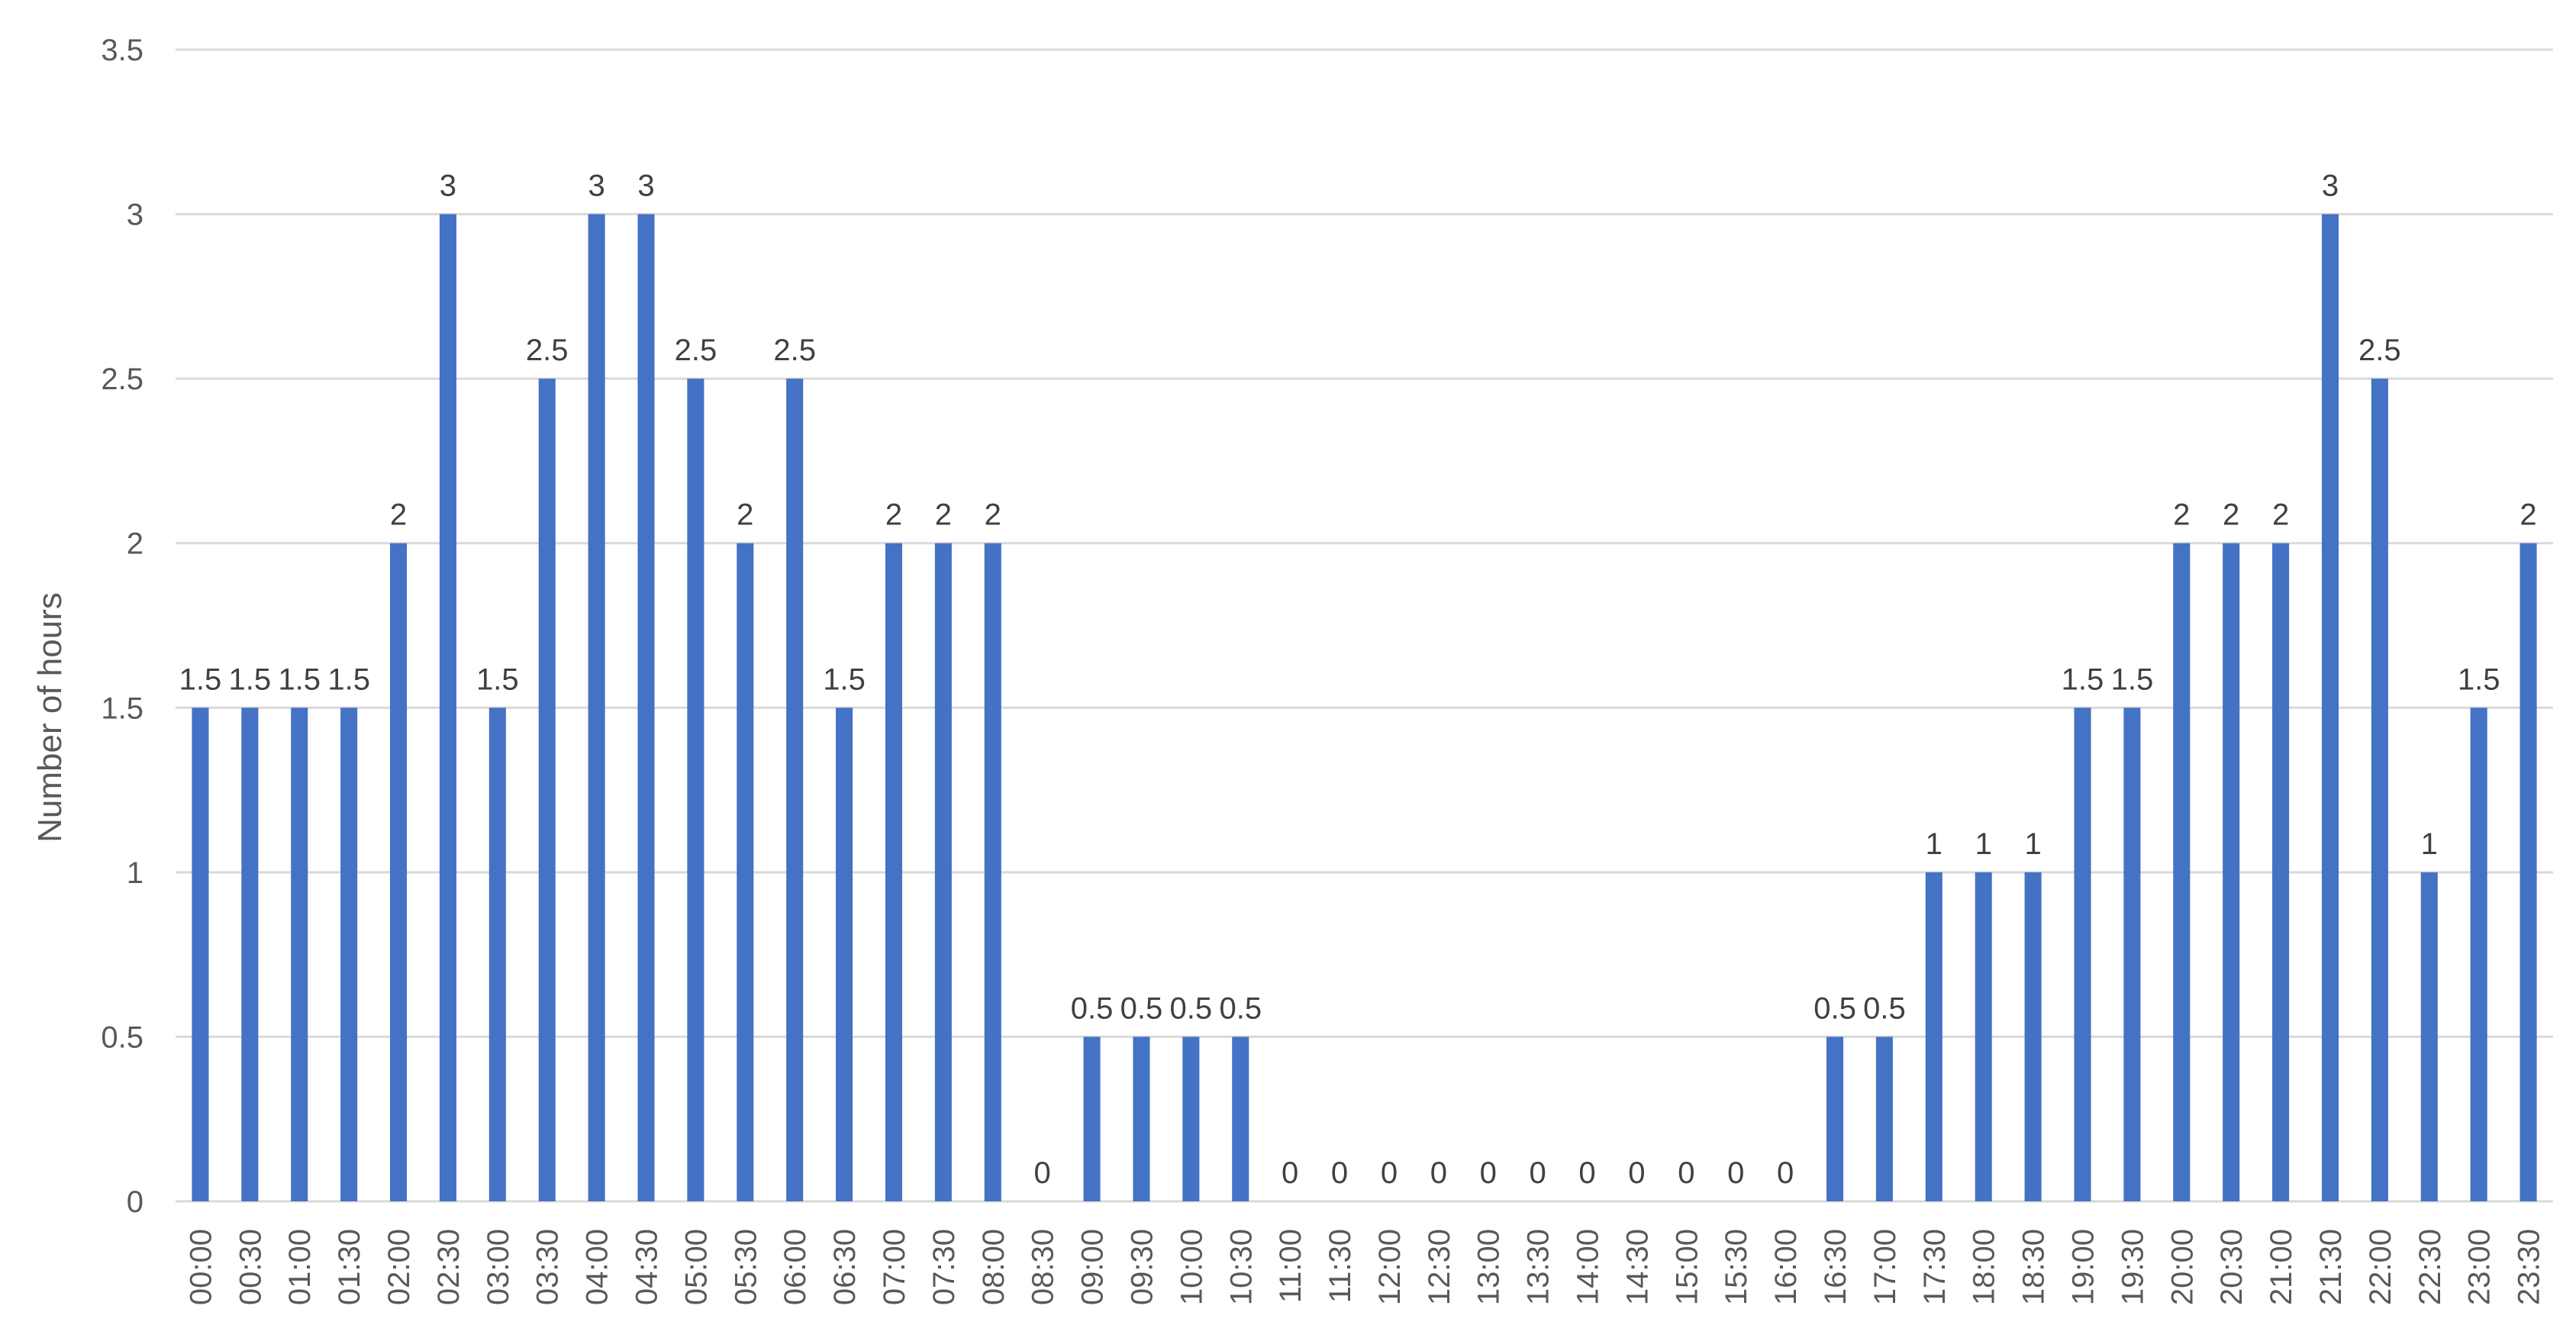 This screenshot has width=2576, height=1341. What do you see at coordinates (2530, 1267) in the screenshot?
I see `x-tick-label: 23:30` at bounding box center [2530, 1267].